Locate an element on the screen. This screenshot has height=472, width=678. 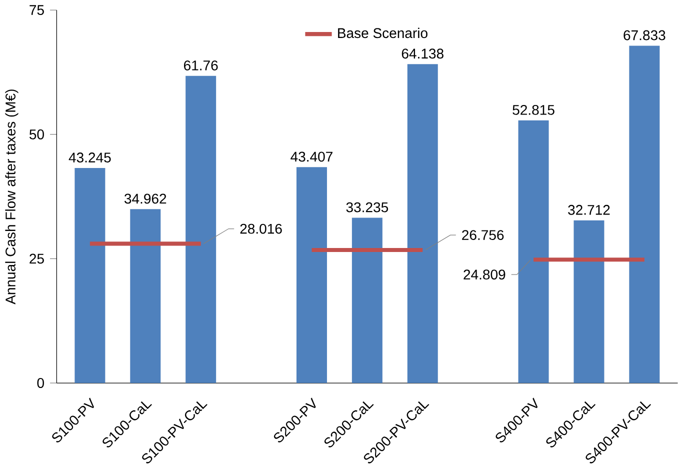
data-label: 52.815 is located at coordinates (533, 109).